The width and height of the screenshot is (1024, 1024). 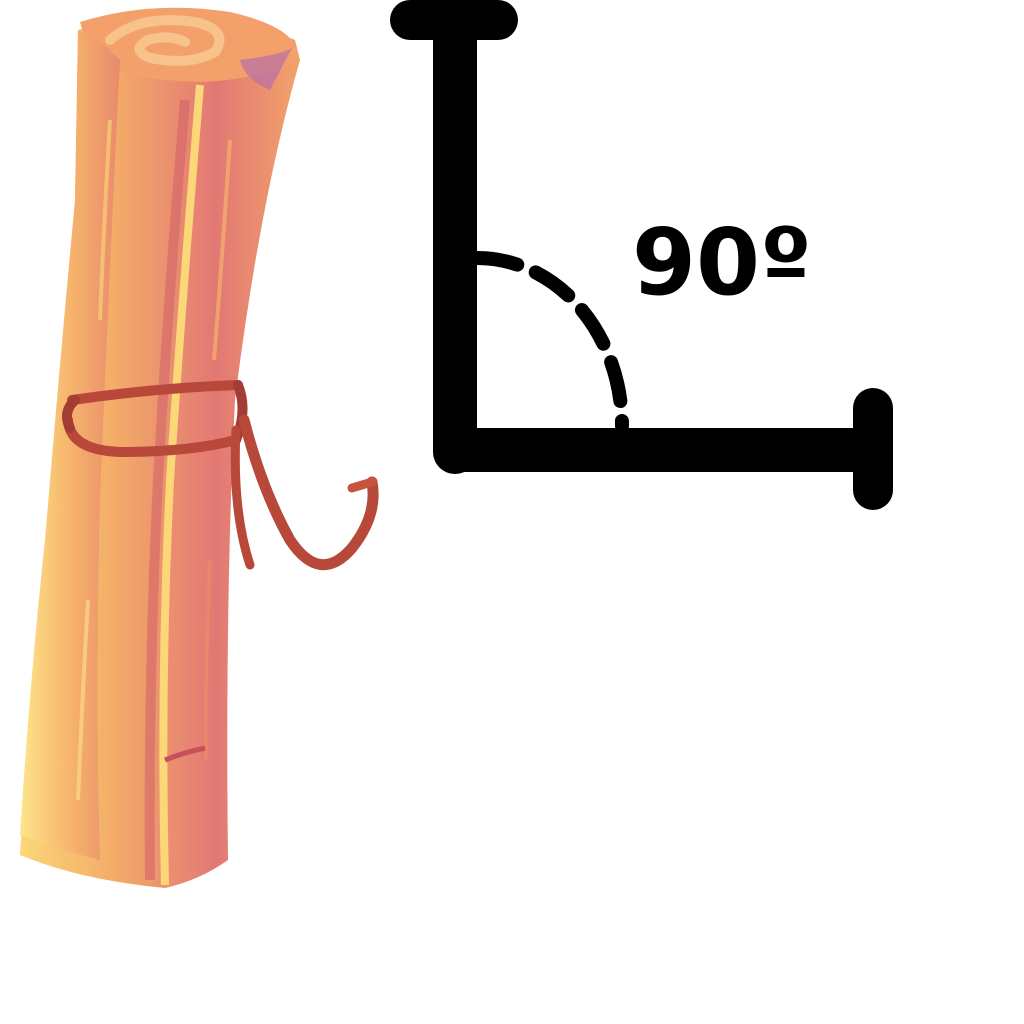 I want to click on scroll-curl-spiral, so click(x=165, y=40).